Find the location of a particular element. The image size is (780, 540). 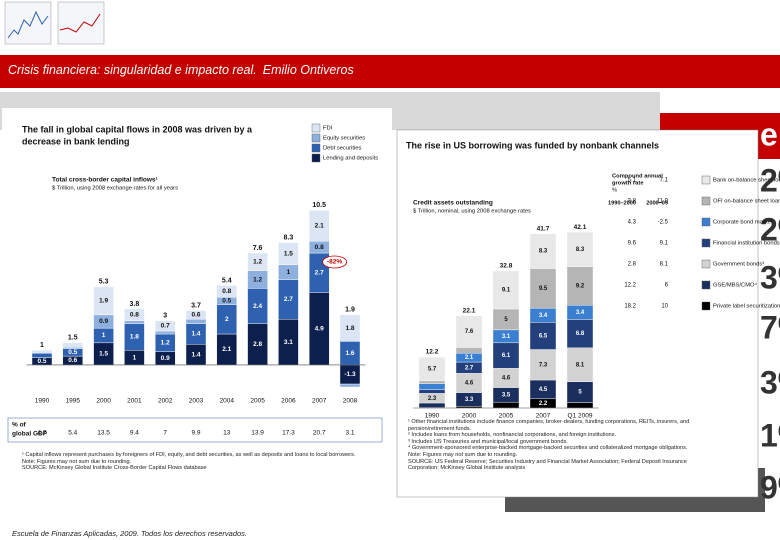

x-tick-label: 1995 is located at coordinates (73, 401).